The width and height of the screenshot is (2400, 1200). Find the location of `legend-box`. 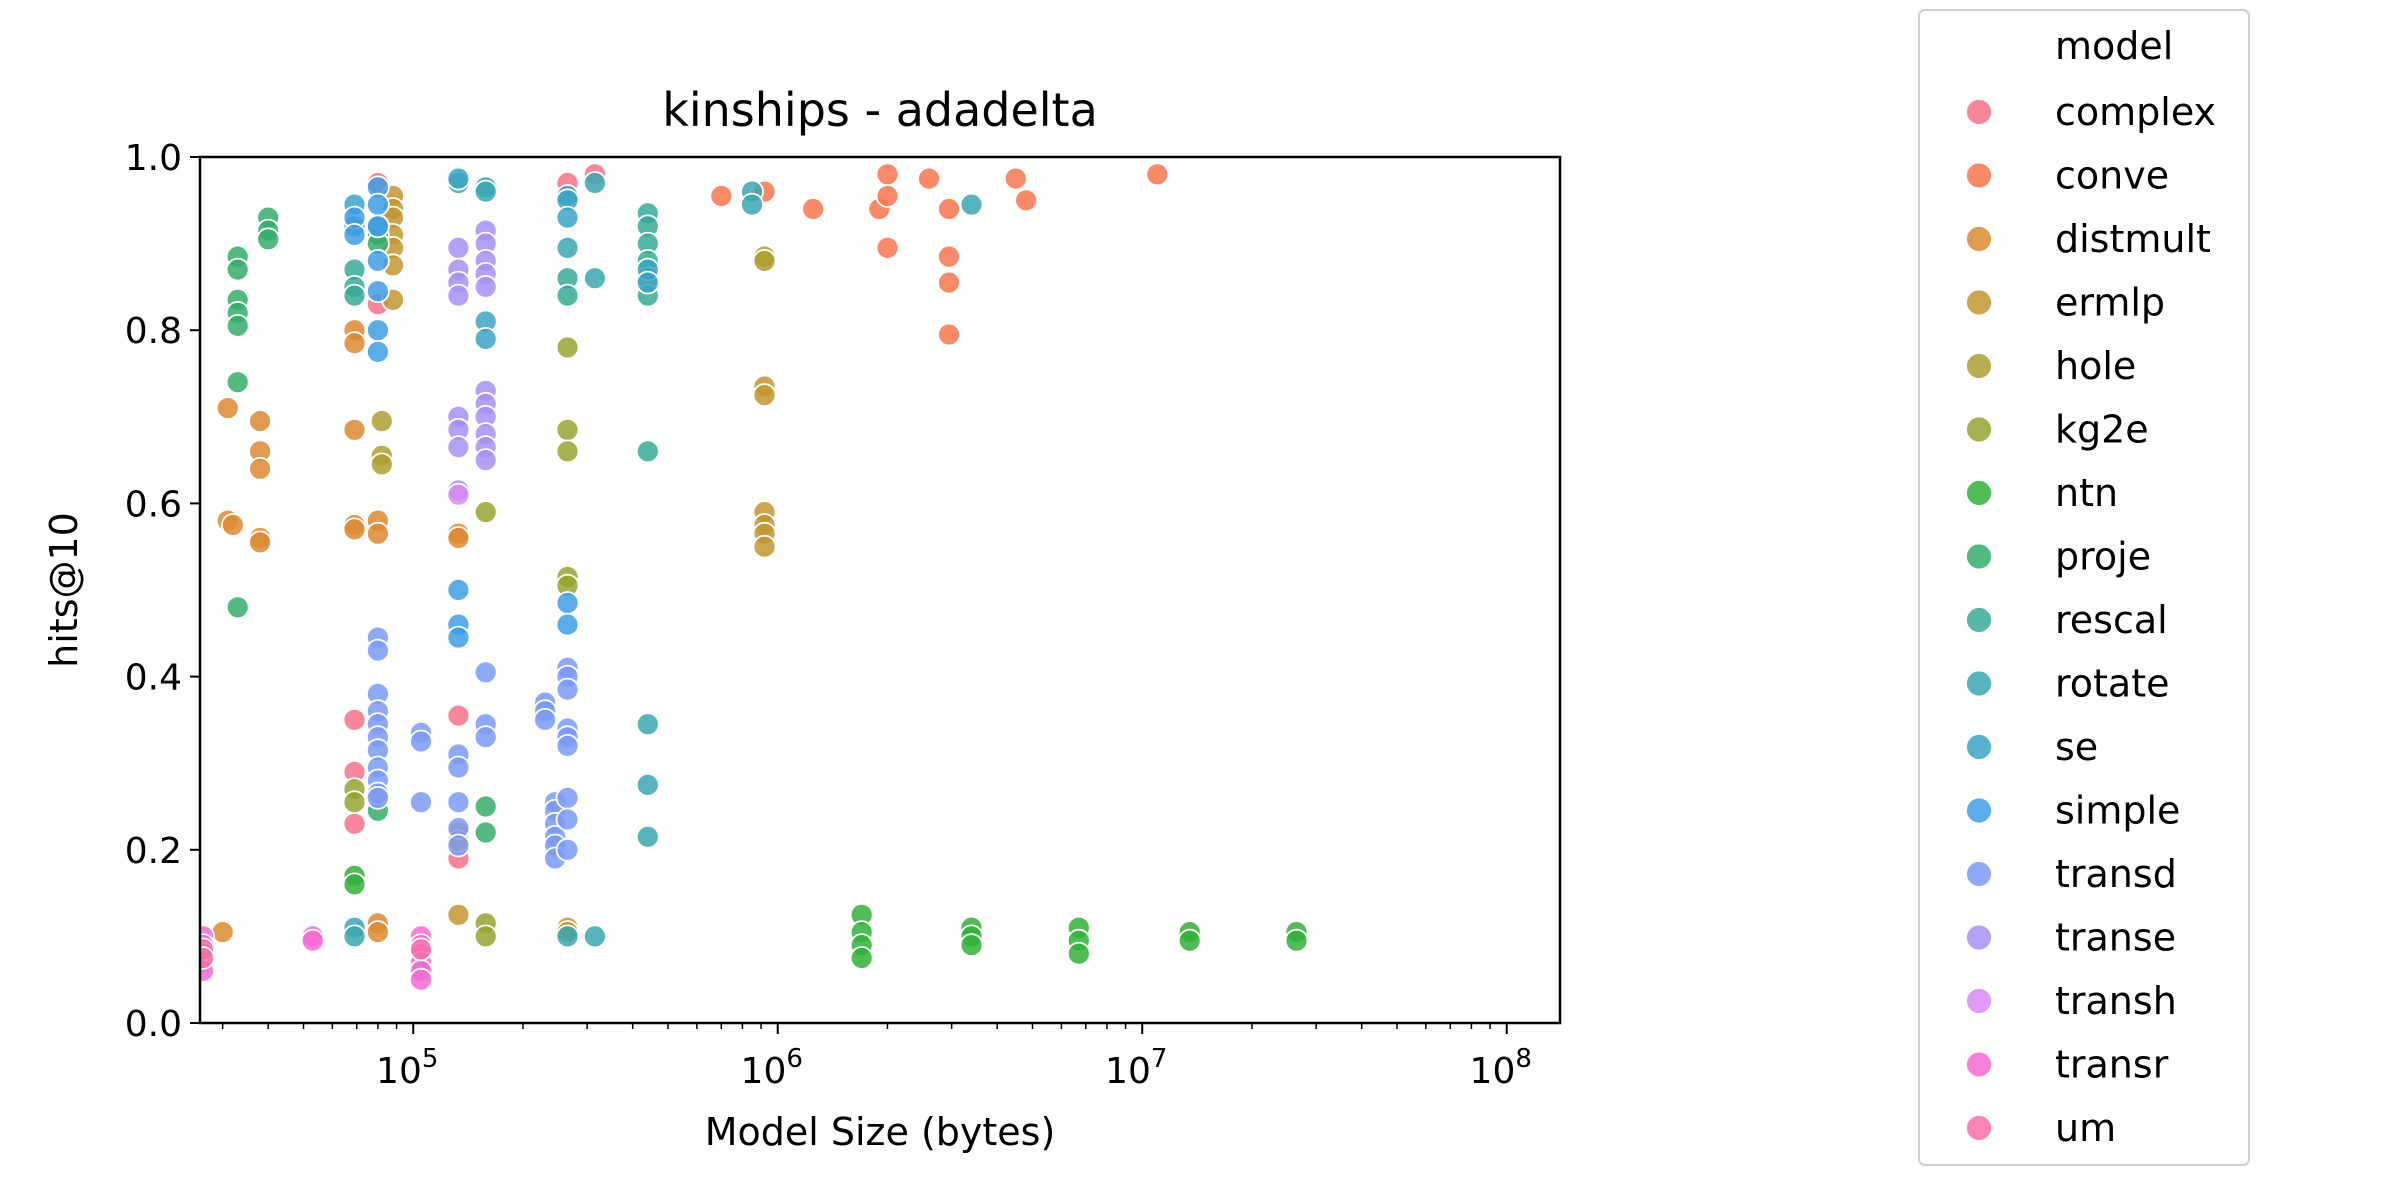

legend-box is located at coordinates (2084, 587).